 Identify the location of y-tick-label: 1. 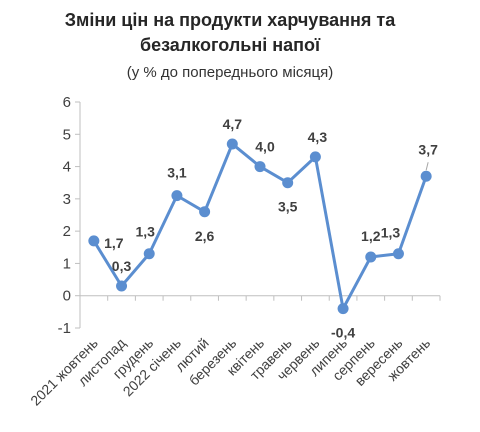
(67, 263).